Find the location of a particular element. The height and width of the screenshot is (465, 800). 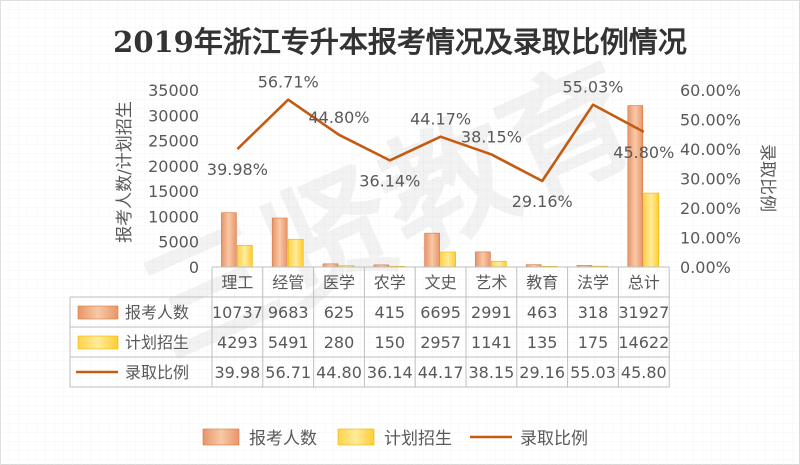

table-cell-1-4: 2957 is located at coordinates (440, 342).